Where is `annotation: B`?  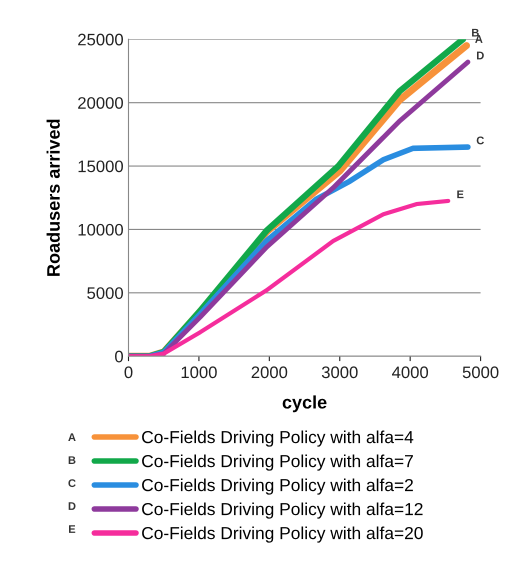
annotation: B is located at coordinates (475, 32).